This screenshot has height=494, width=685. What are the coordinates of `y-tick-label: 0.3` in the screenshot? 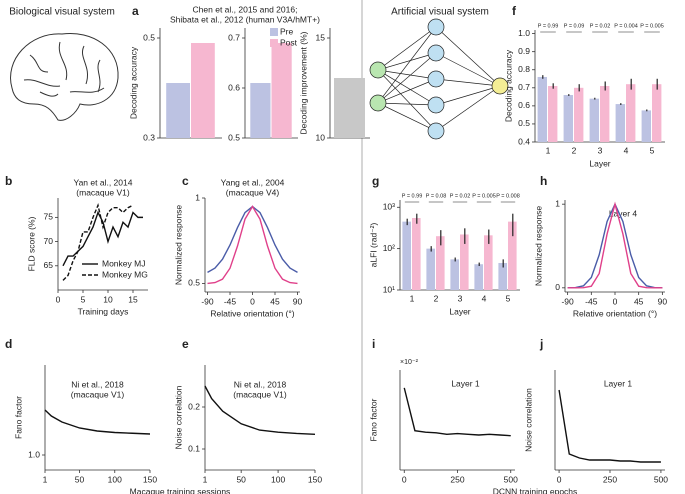 It's located at (149, 137).